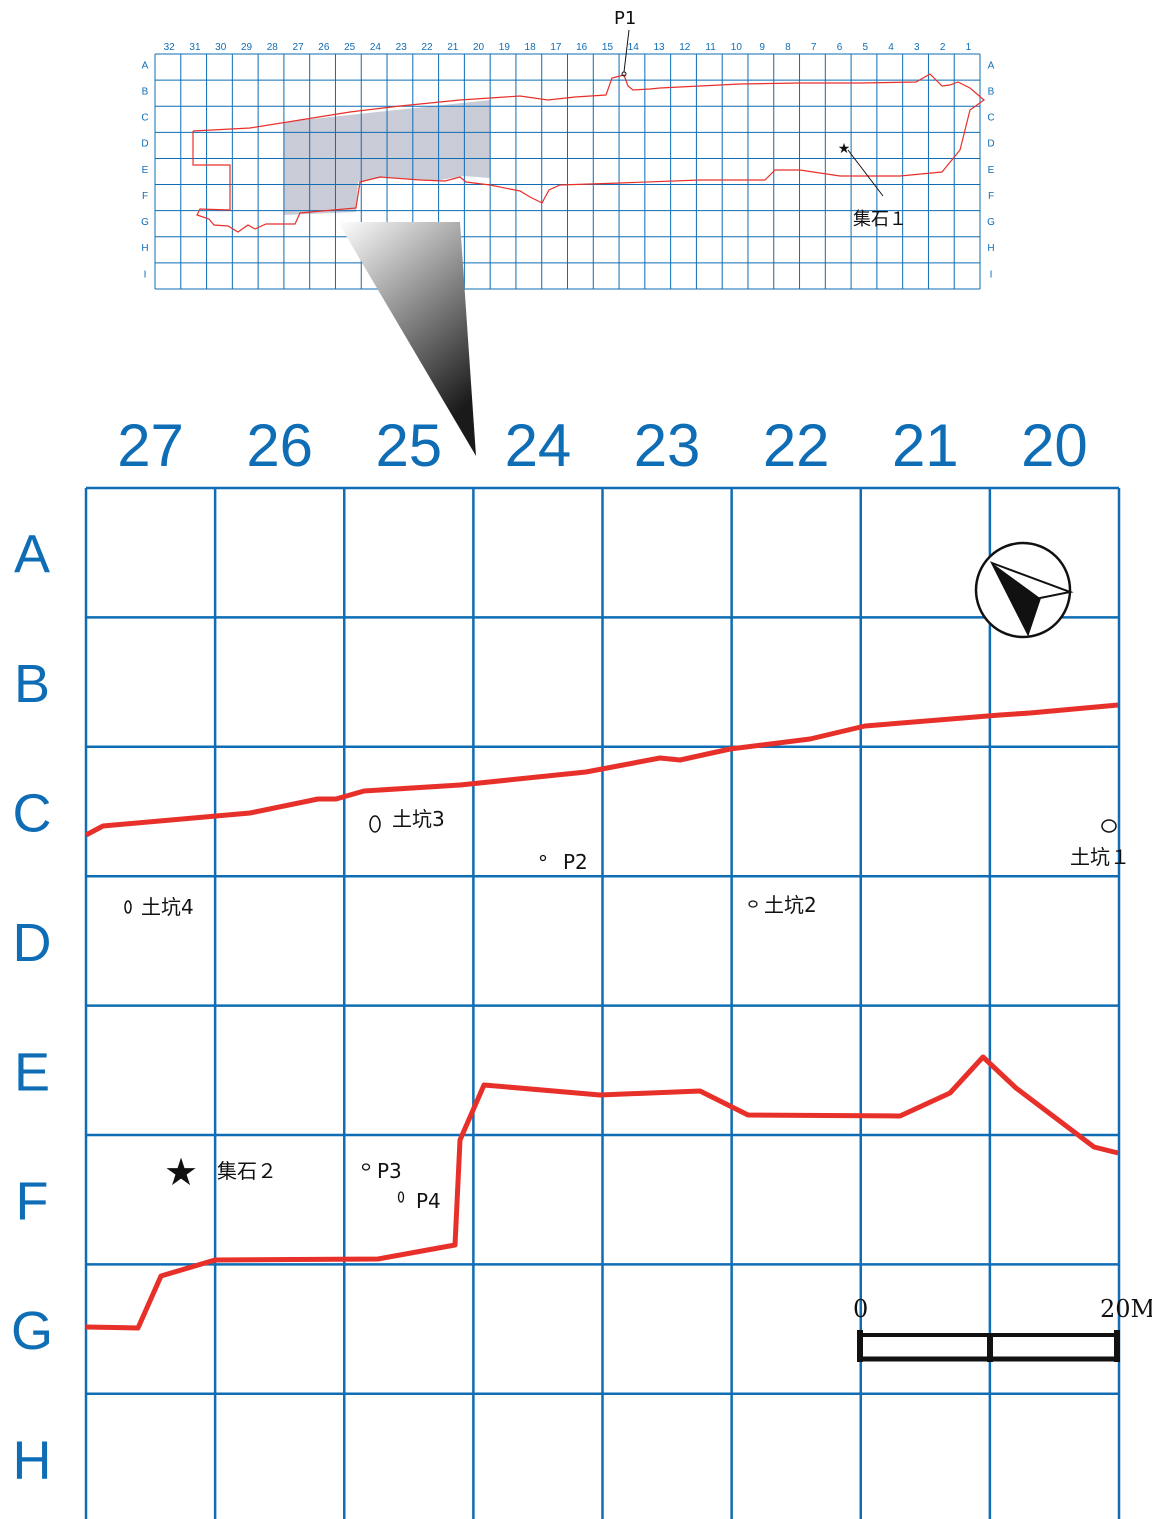 Image resolution: width=1152 pixels, height=1519 pixels. I want to click on detail-row-label: D, so click(32, 943).